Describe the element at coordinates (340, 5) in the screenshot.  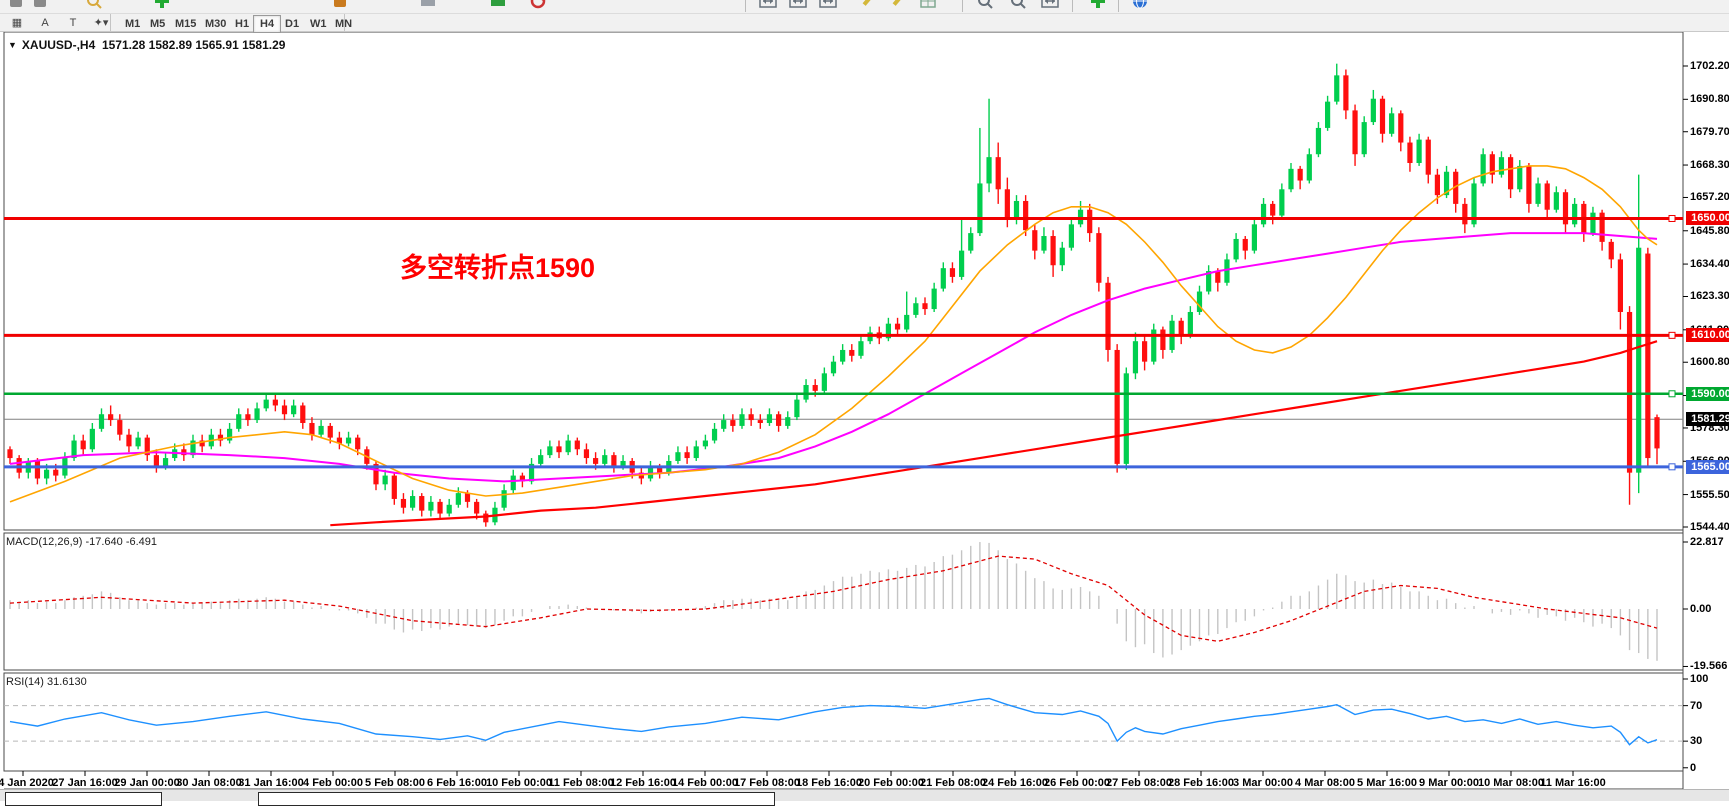
I see `compose-icon` at that location.